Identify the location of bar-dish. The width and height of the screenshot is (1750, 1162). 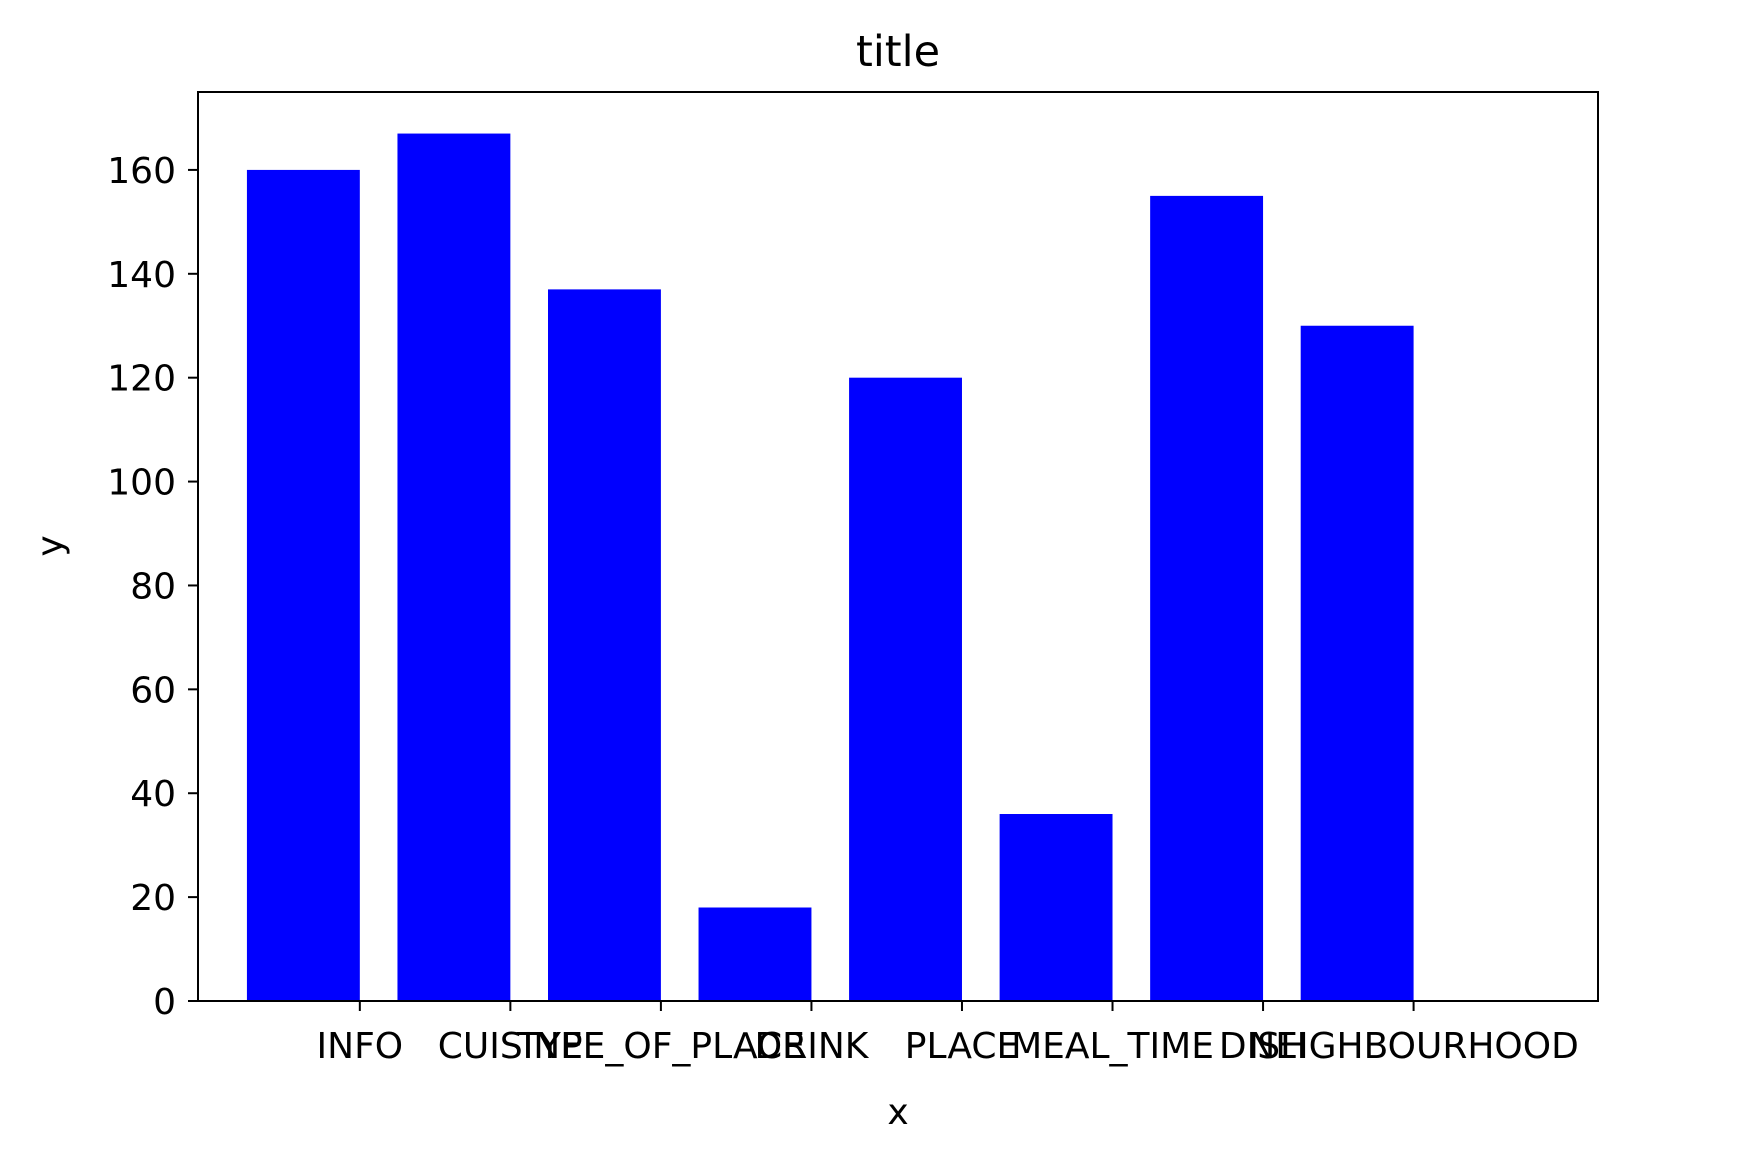
(1207, 598).